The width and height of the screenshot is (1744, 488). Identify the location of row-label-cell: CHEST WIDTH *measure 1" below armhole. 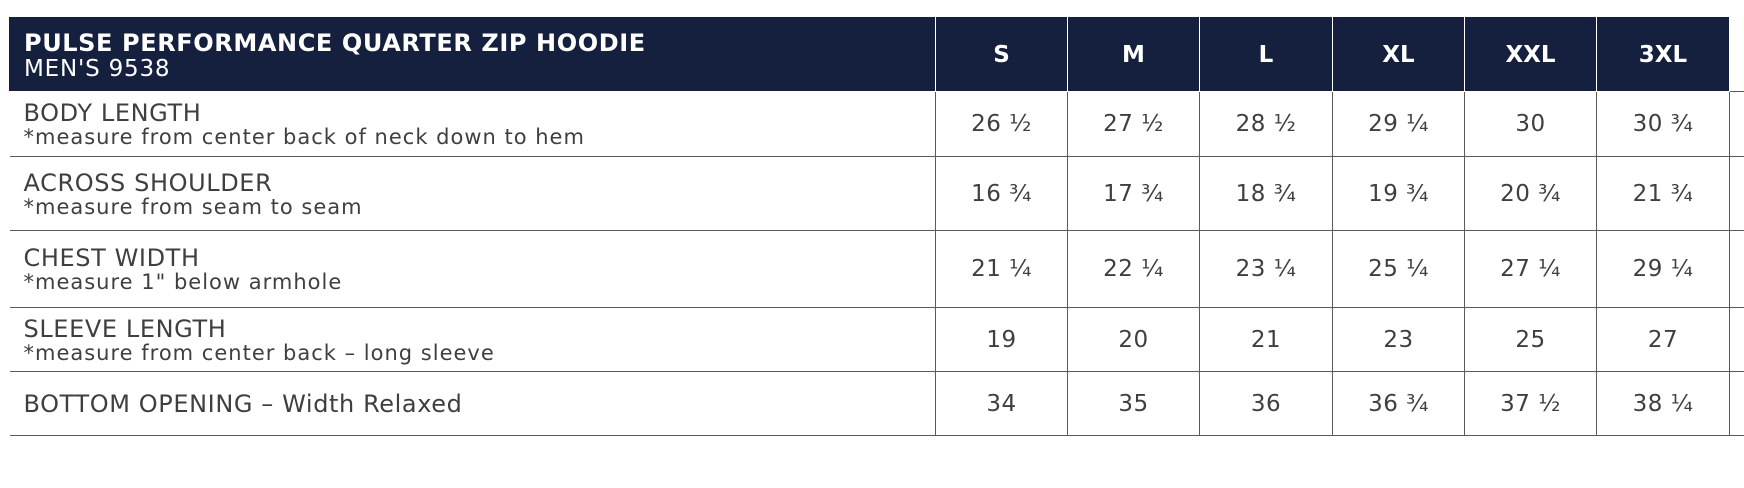
(472, 269).